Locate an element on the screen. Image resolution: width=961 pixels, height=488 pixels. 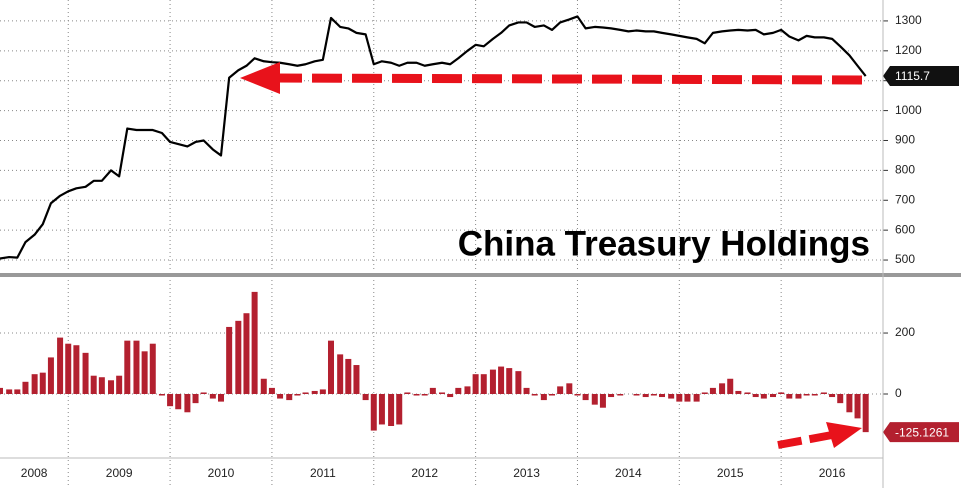
y-tick-label: 500 is located at coordinates (905, 259).